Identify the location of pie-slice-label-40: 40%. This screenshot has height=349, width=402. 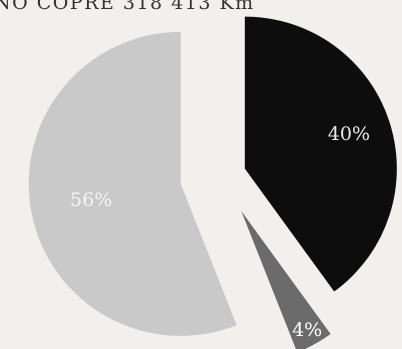
(349, 134).